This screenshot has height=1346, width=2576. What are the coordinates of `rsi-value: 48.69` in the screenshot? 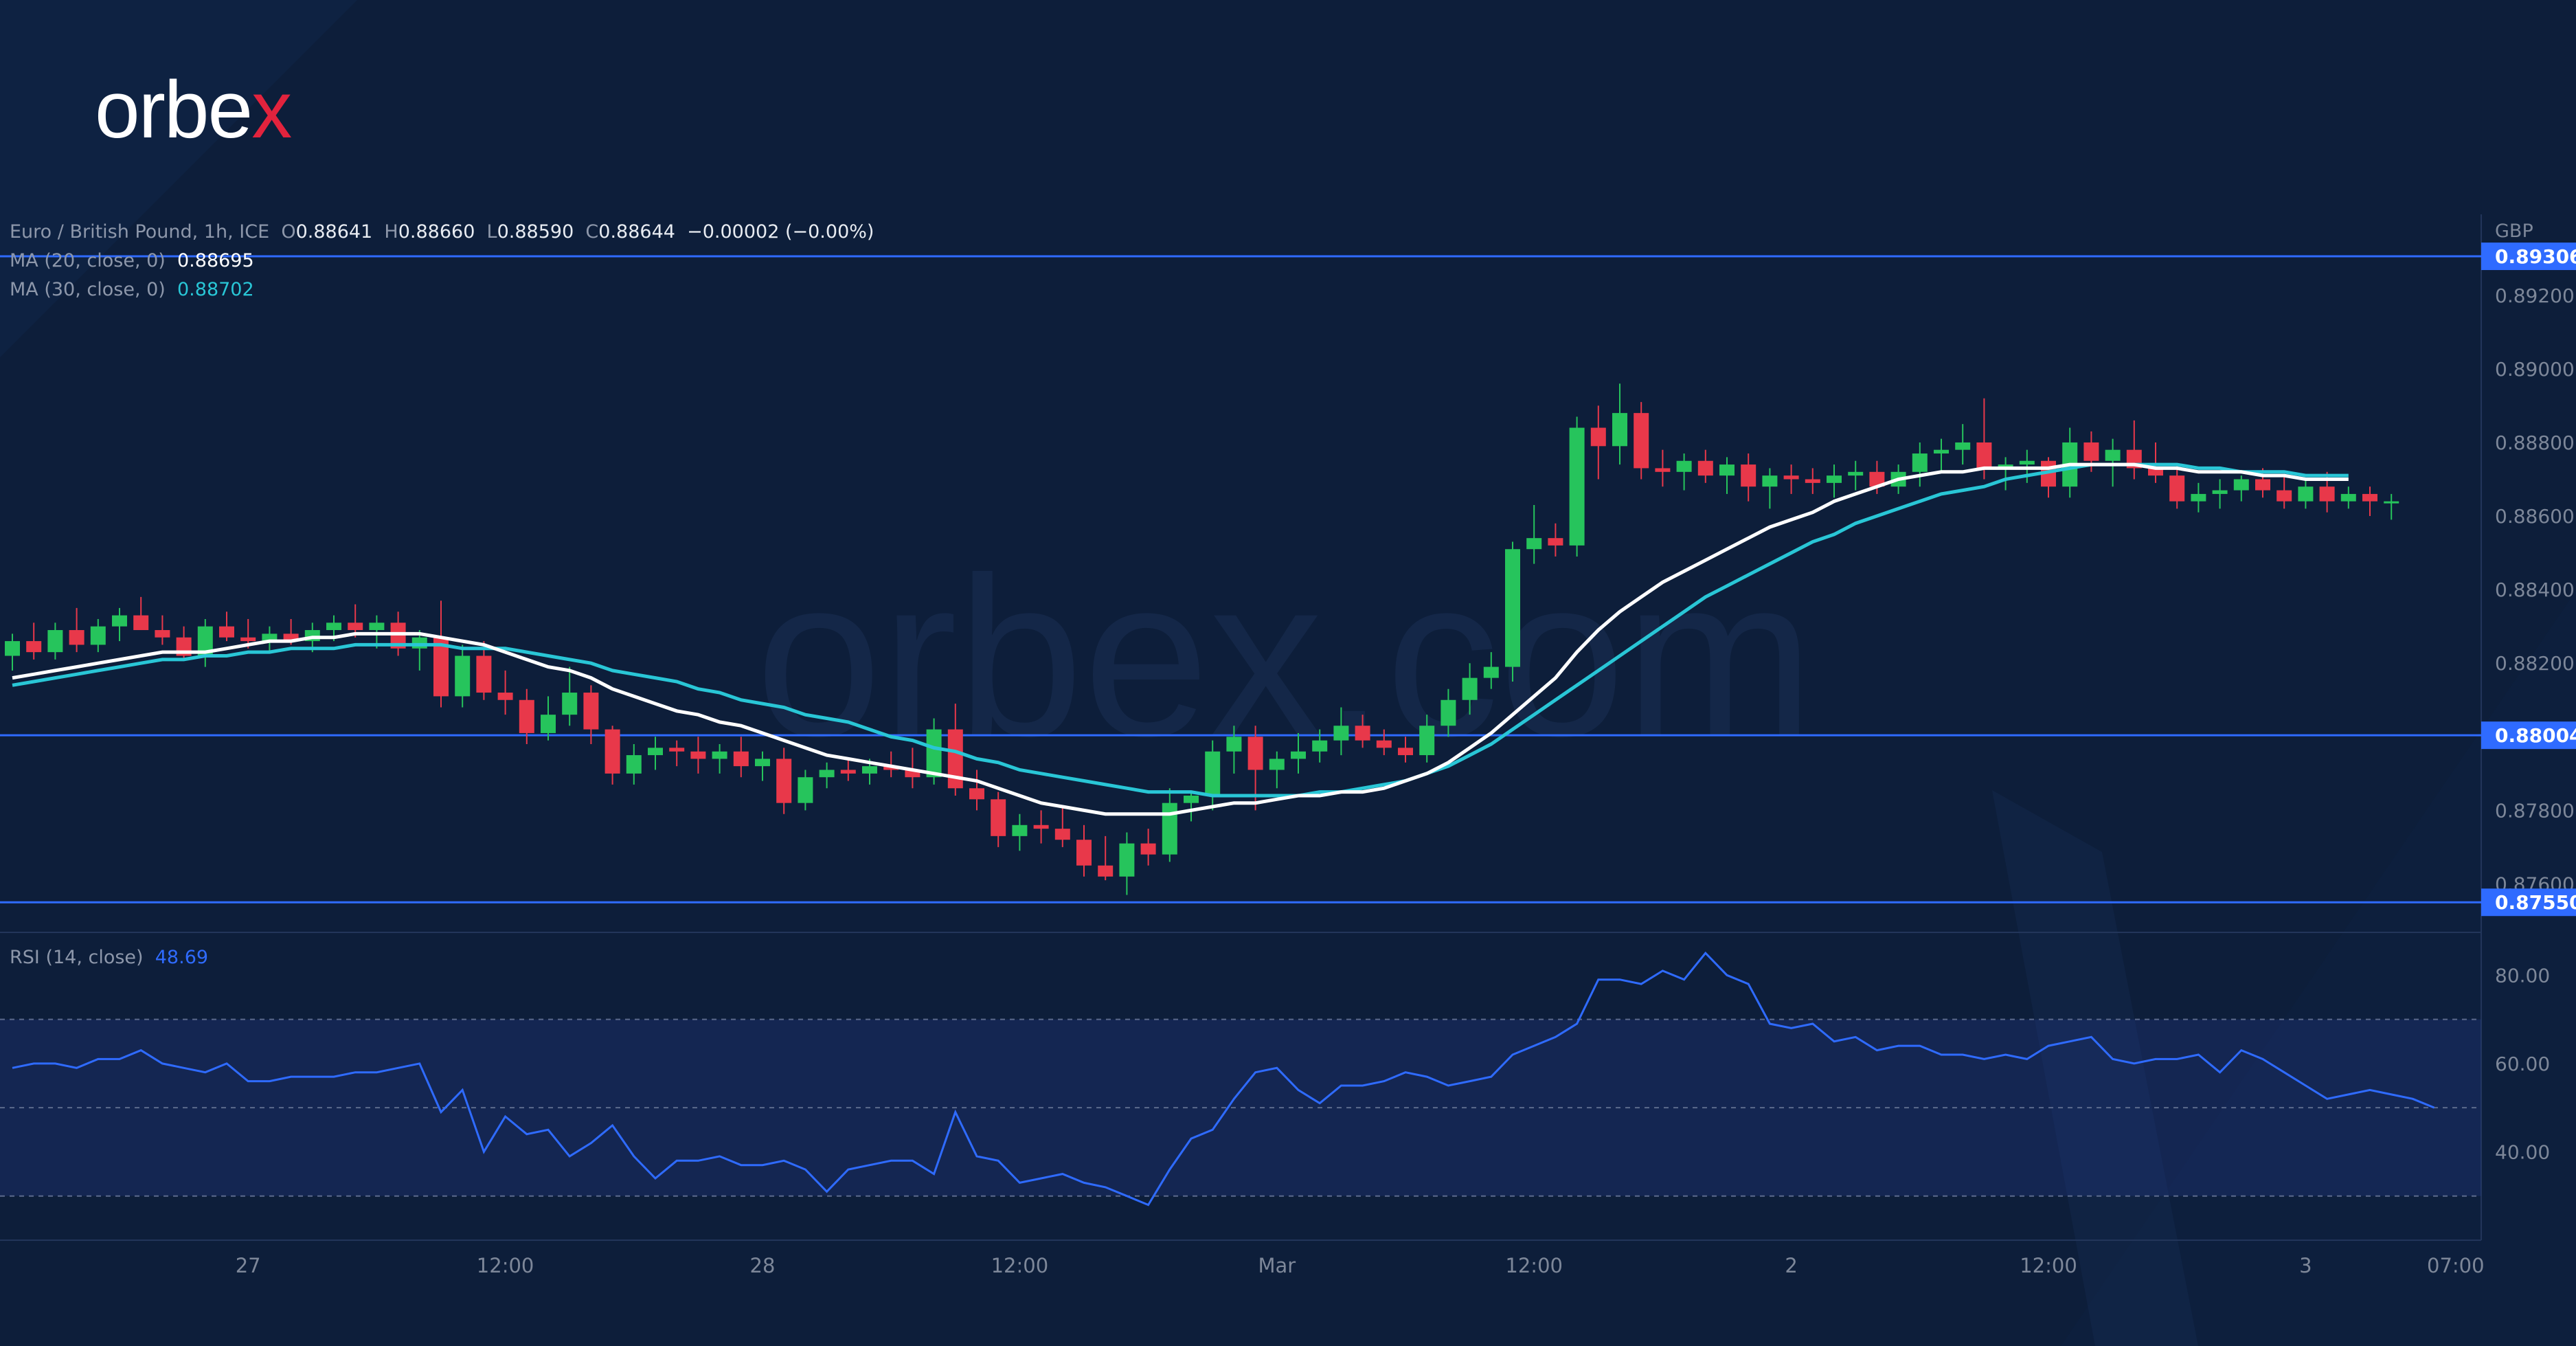 It's located at (182, 957).